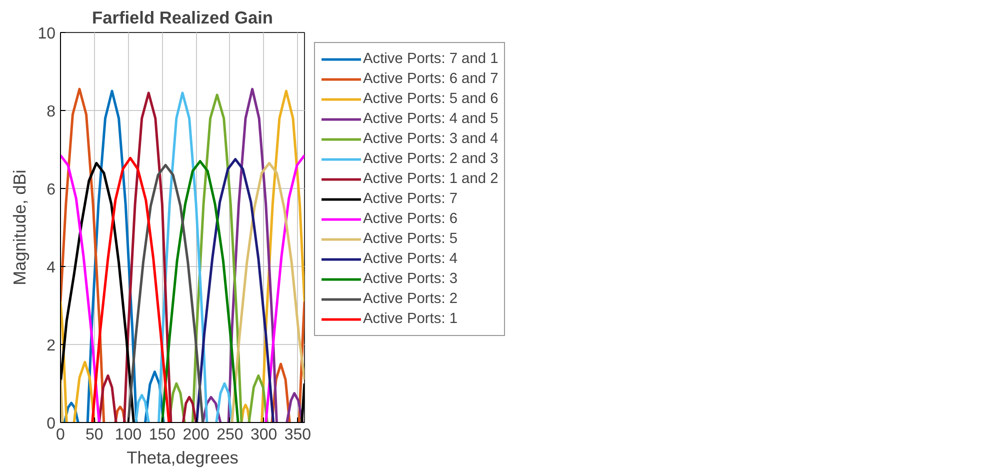 Image resolution: width=982 pixels, height=476 pixels. I want to click on legend-label: Active Ports: 1 and 2, so click(430, 179).